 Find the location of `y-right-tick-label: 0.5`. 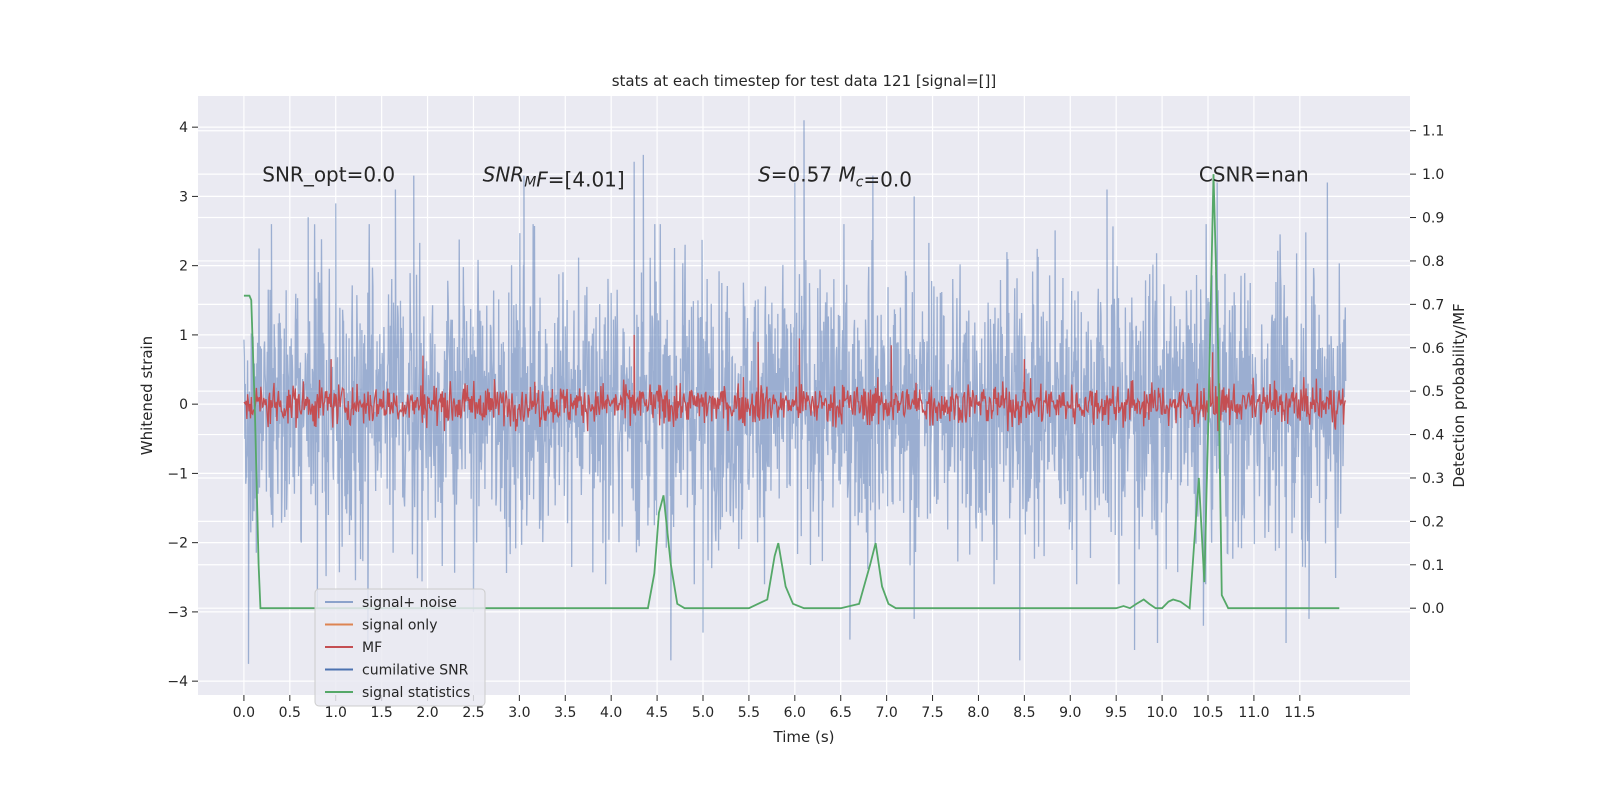

y-right-tick-label: 0.5 is located at coordinates (1433, 392).